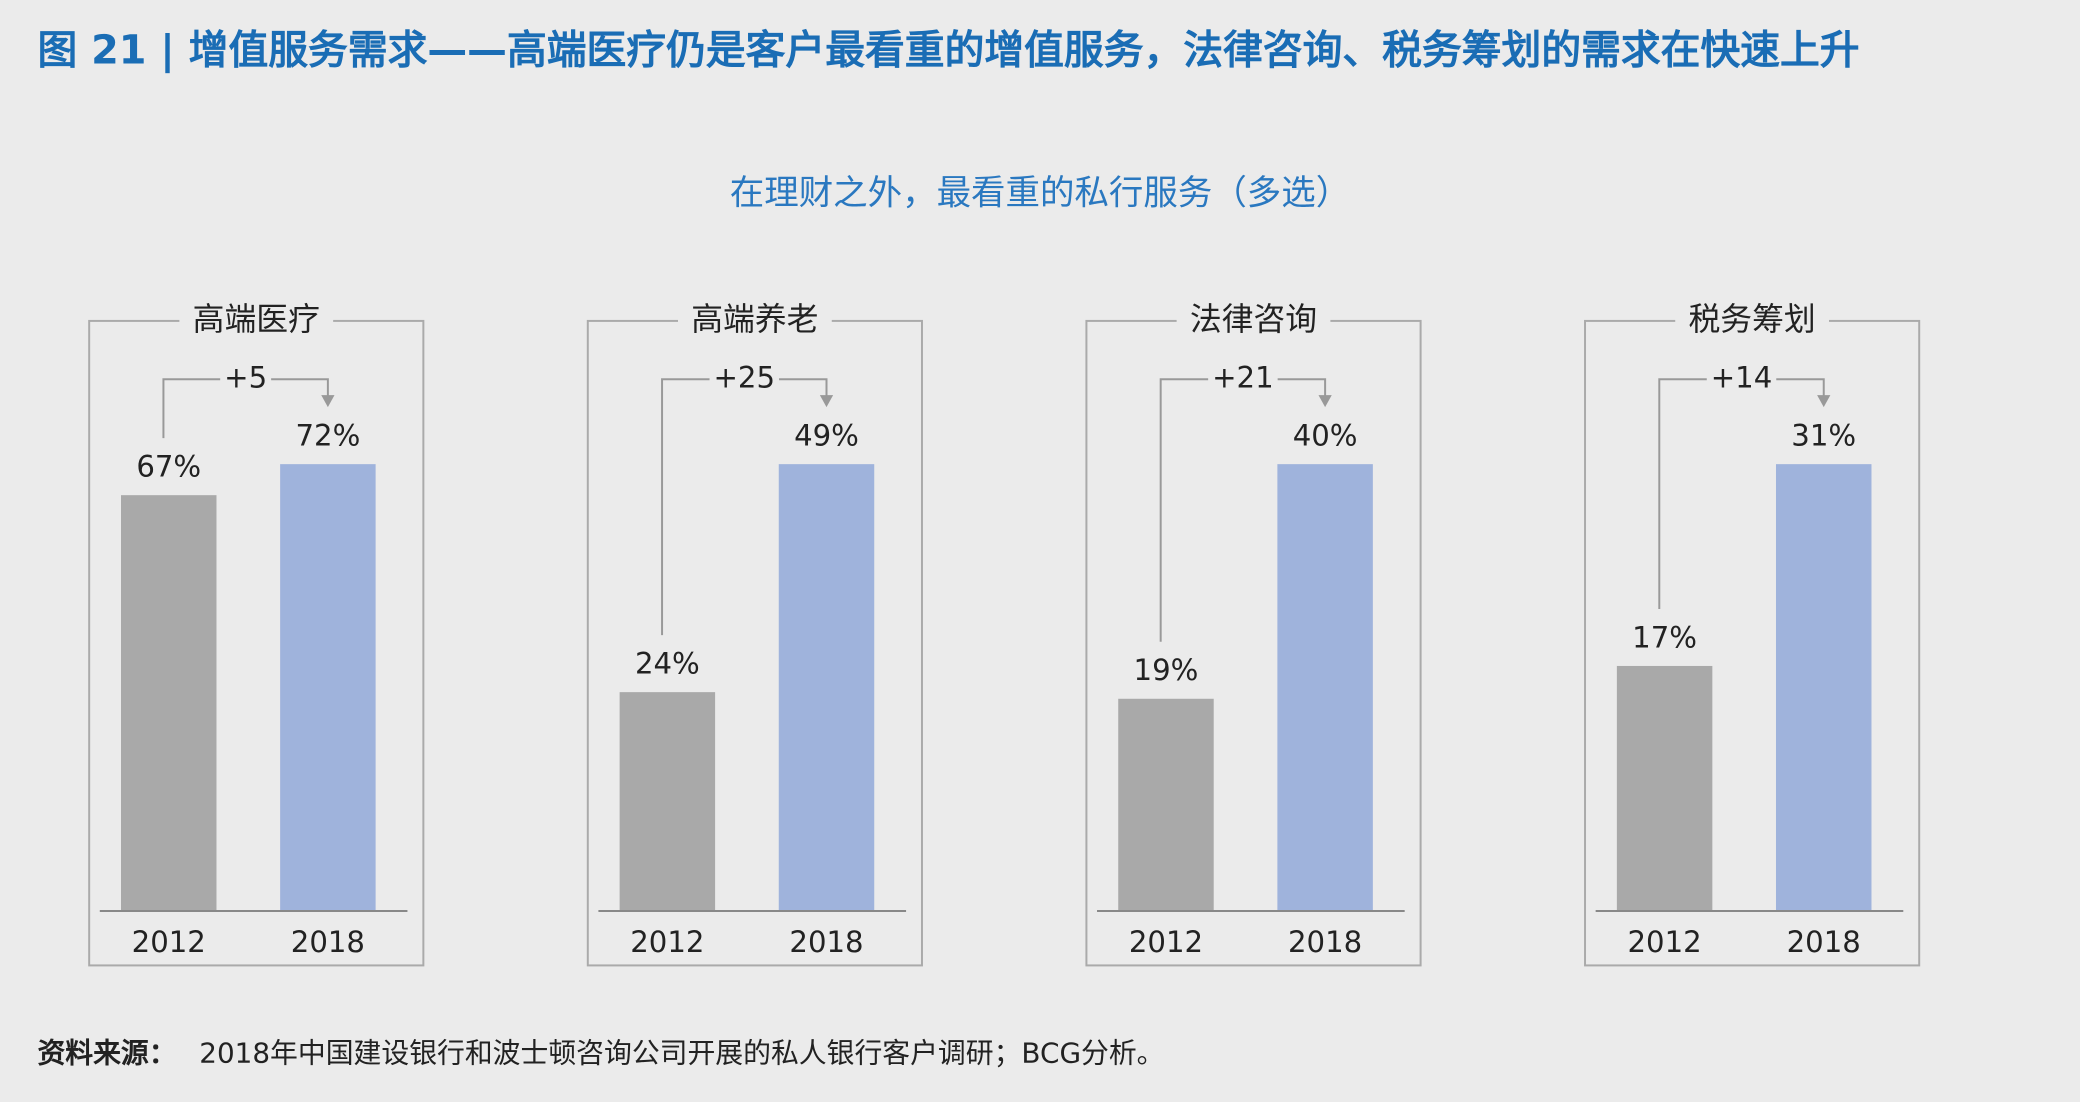 This screenshot has width=2080, height=1102. I want to click on change-label: +21, so click(1243, 377).